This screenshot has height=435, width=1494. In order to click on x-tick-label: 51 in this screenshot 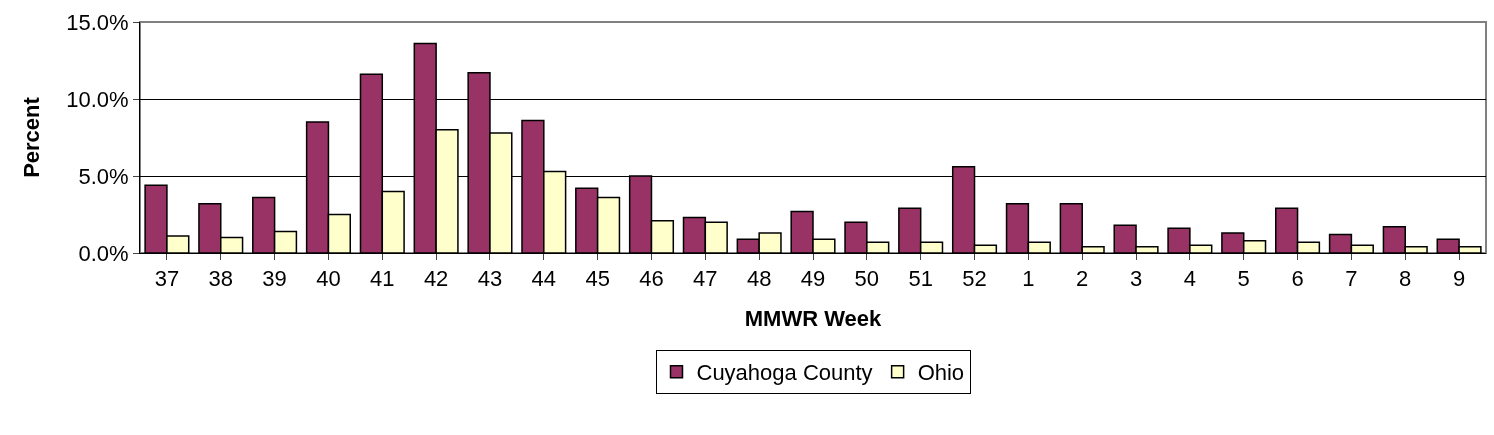, I will do `click(920, 279)`.